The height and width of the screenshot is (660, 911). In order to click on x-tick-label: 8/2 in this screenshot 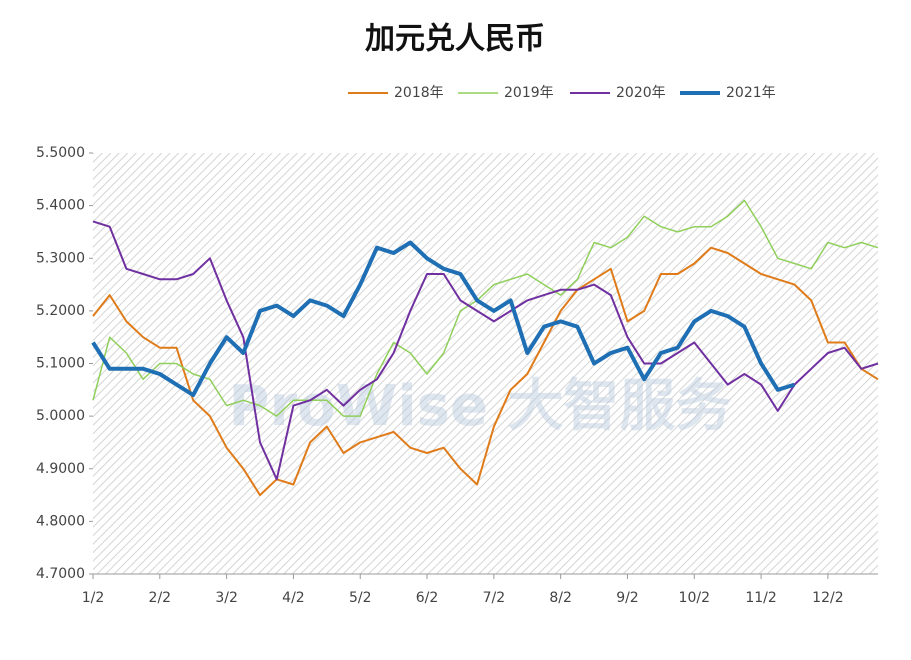, I will do `click(560, 598)`.